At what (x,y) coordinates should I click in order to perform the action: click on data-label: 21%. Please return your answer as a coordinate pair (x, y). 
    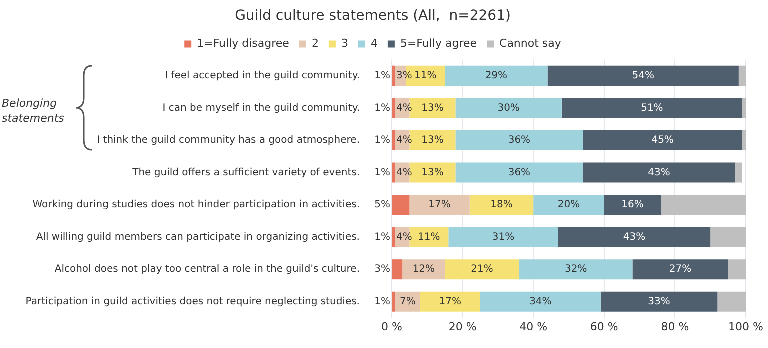
    Looking at the image, I should click on (482, 270).